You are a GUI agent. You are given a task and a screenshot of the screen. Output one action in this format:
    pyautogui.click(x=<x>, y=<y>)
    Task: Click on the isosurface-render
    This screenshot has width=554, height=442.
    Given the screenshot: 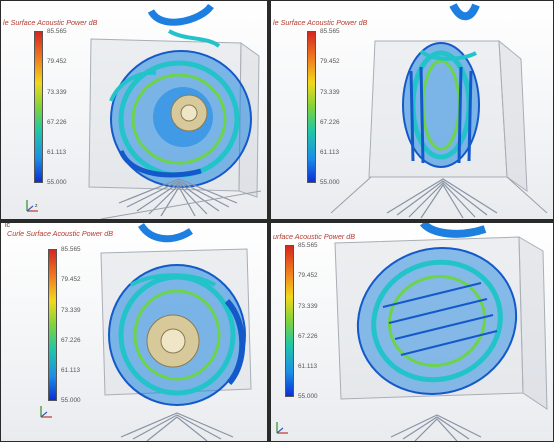 What is the action you would take?
    pyautogui.click(x=176, y=332)
    